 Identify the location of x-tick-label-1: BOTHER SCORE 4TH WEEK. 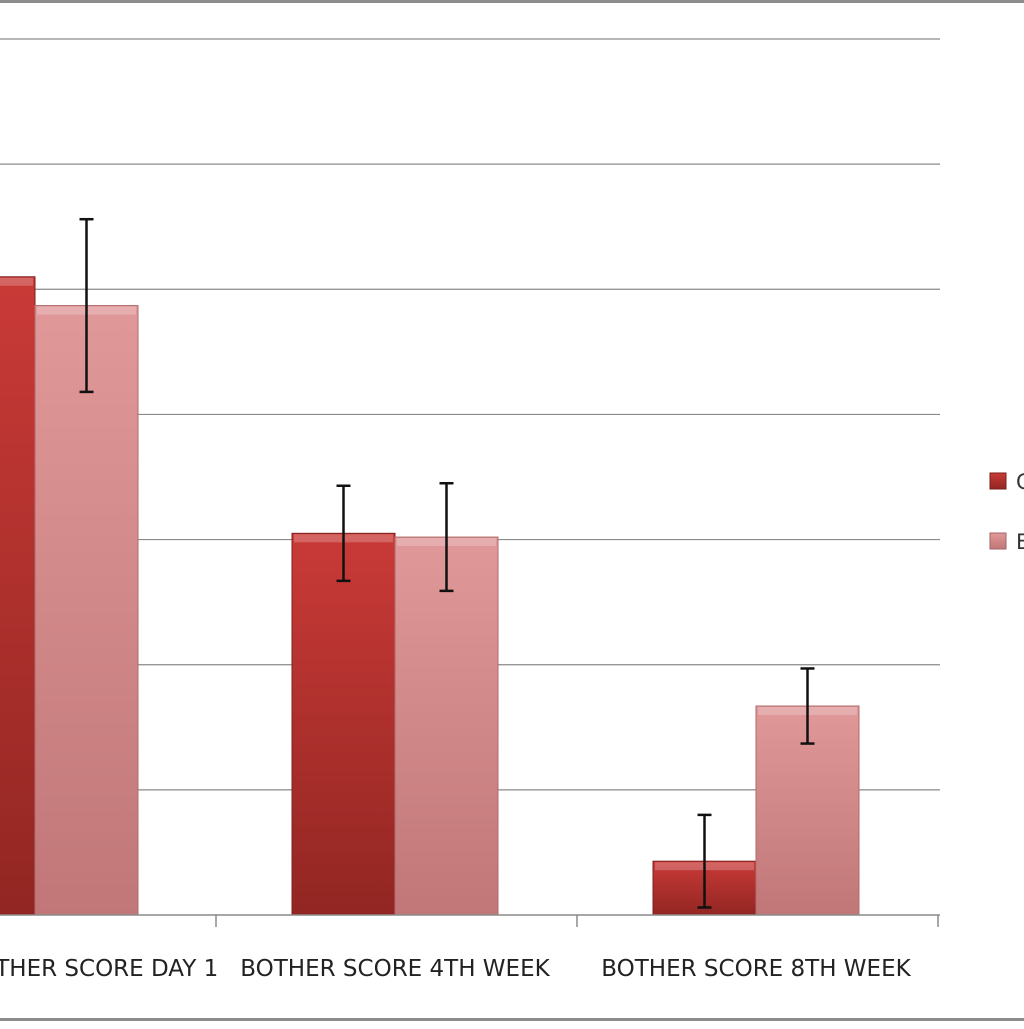
(395, 969).